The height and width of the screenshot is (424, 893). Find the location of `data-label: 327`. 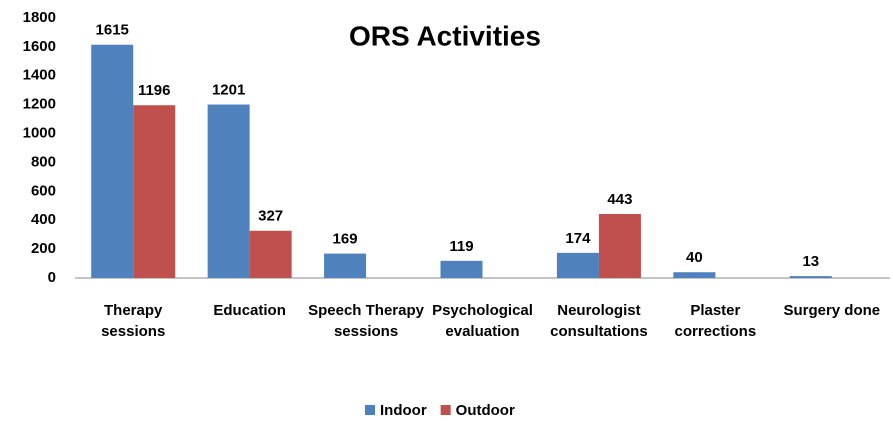

data-label: 327 is located at coordinates (270, 216).